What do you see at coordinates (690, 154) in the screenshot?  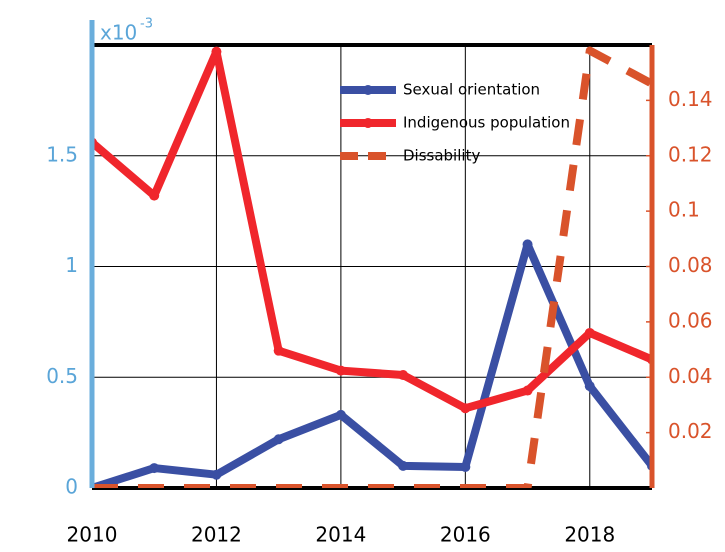 I see `y2-tick-label: 0.12` at bounding box center [690, 154].